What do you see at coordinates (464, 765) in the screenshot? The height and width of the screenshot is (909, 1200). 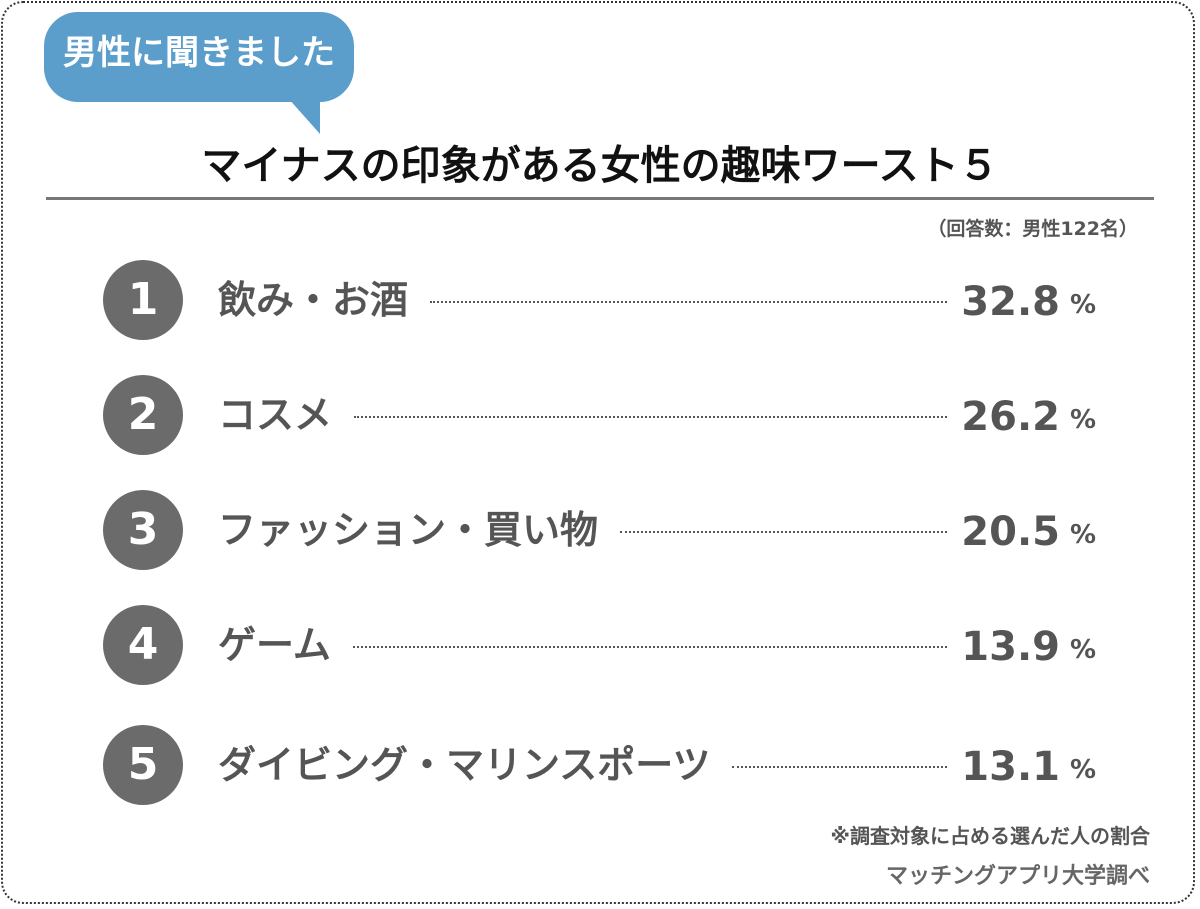 I see `hobby-label: ダイビング・マリンスポーツ` at bounding box center [464, 765].